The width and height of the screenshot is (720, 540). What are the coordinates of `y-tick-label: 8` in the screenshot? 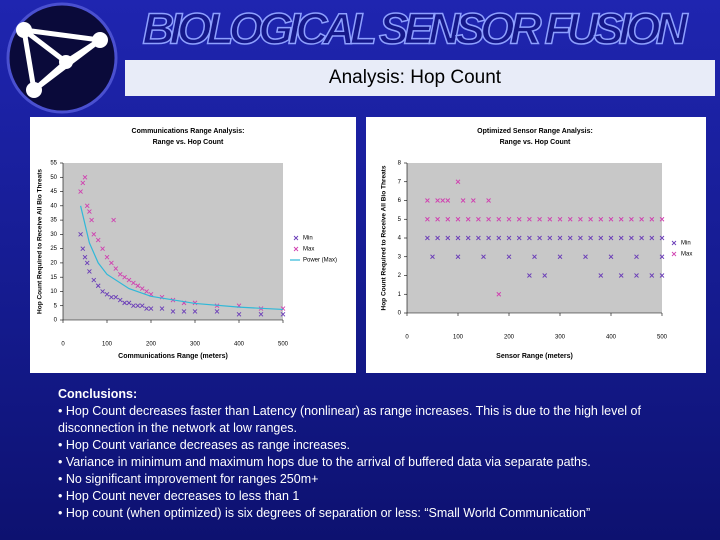 It's located at (400, 164).